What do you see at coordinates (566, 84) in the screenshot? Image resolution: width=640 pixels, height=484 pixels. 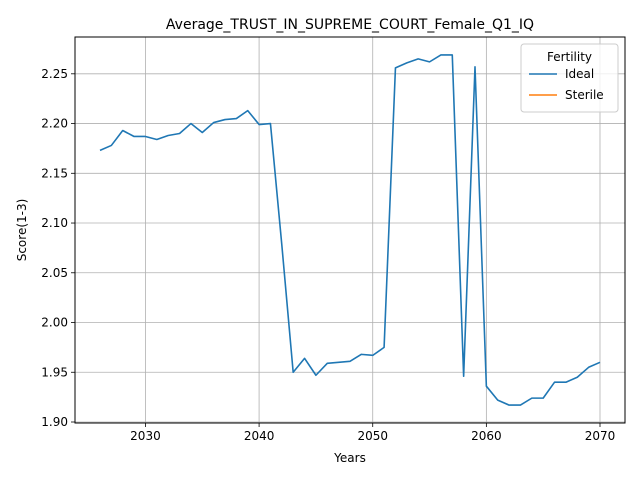 I see `legend-entries: Ideal Sterile` at bounding box center [566, 84].